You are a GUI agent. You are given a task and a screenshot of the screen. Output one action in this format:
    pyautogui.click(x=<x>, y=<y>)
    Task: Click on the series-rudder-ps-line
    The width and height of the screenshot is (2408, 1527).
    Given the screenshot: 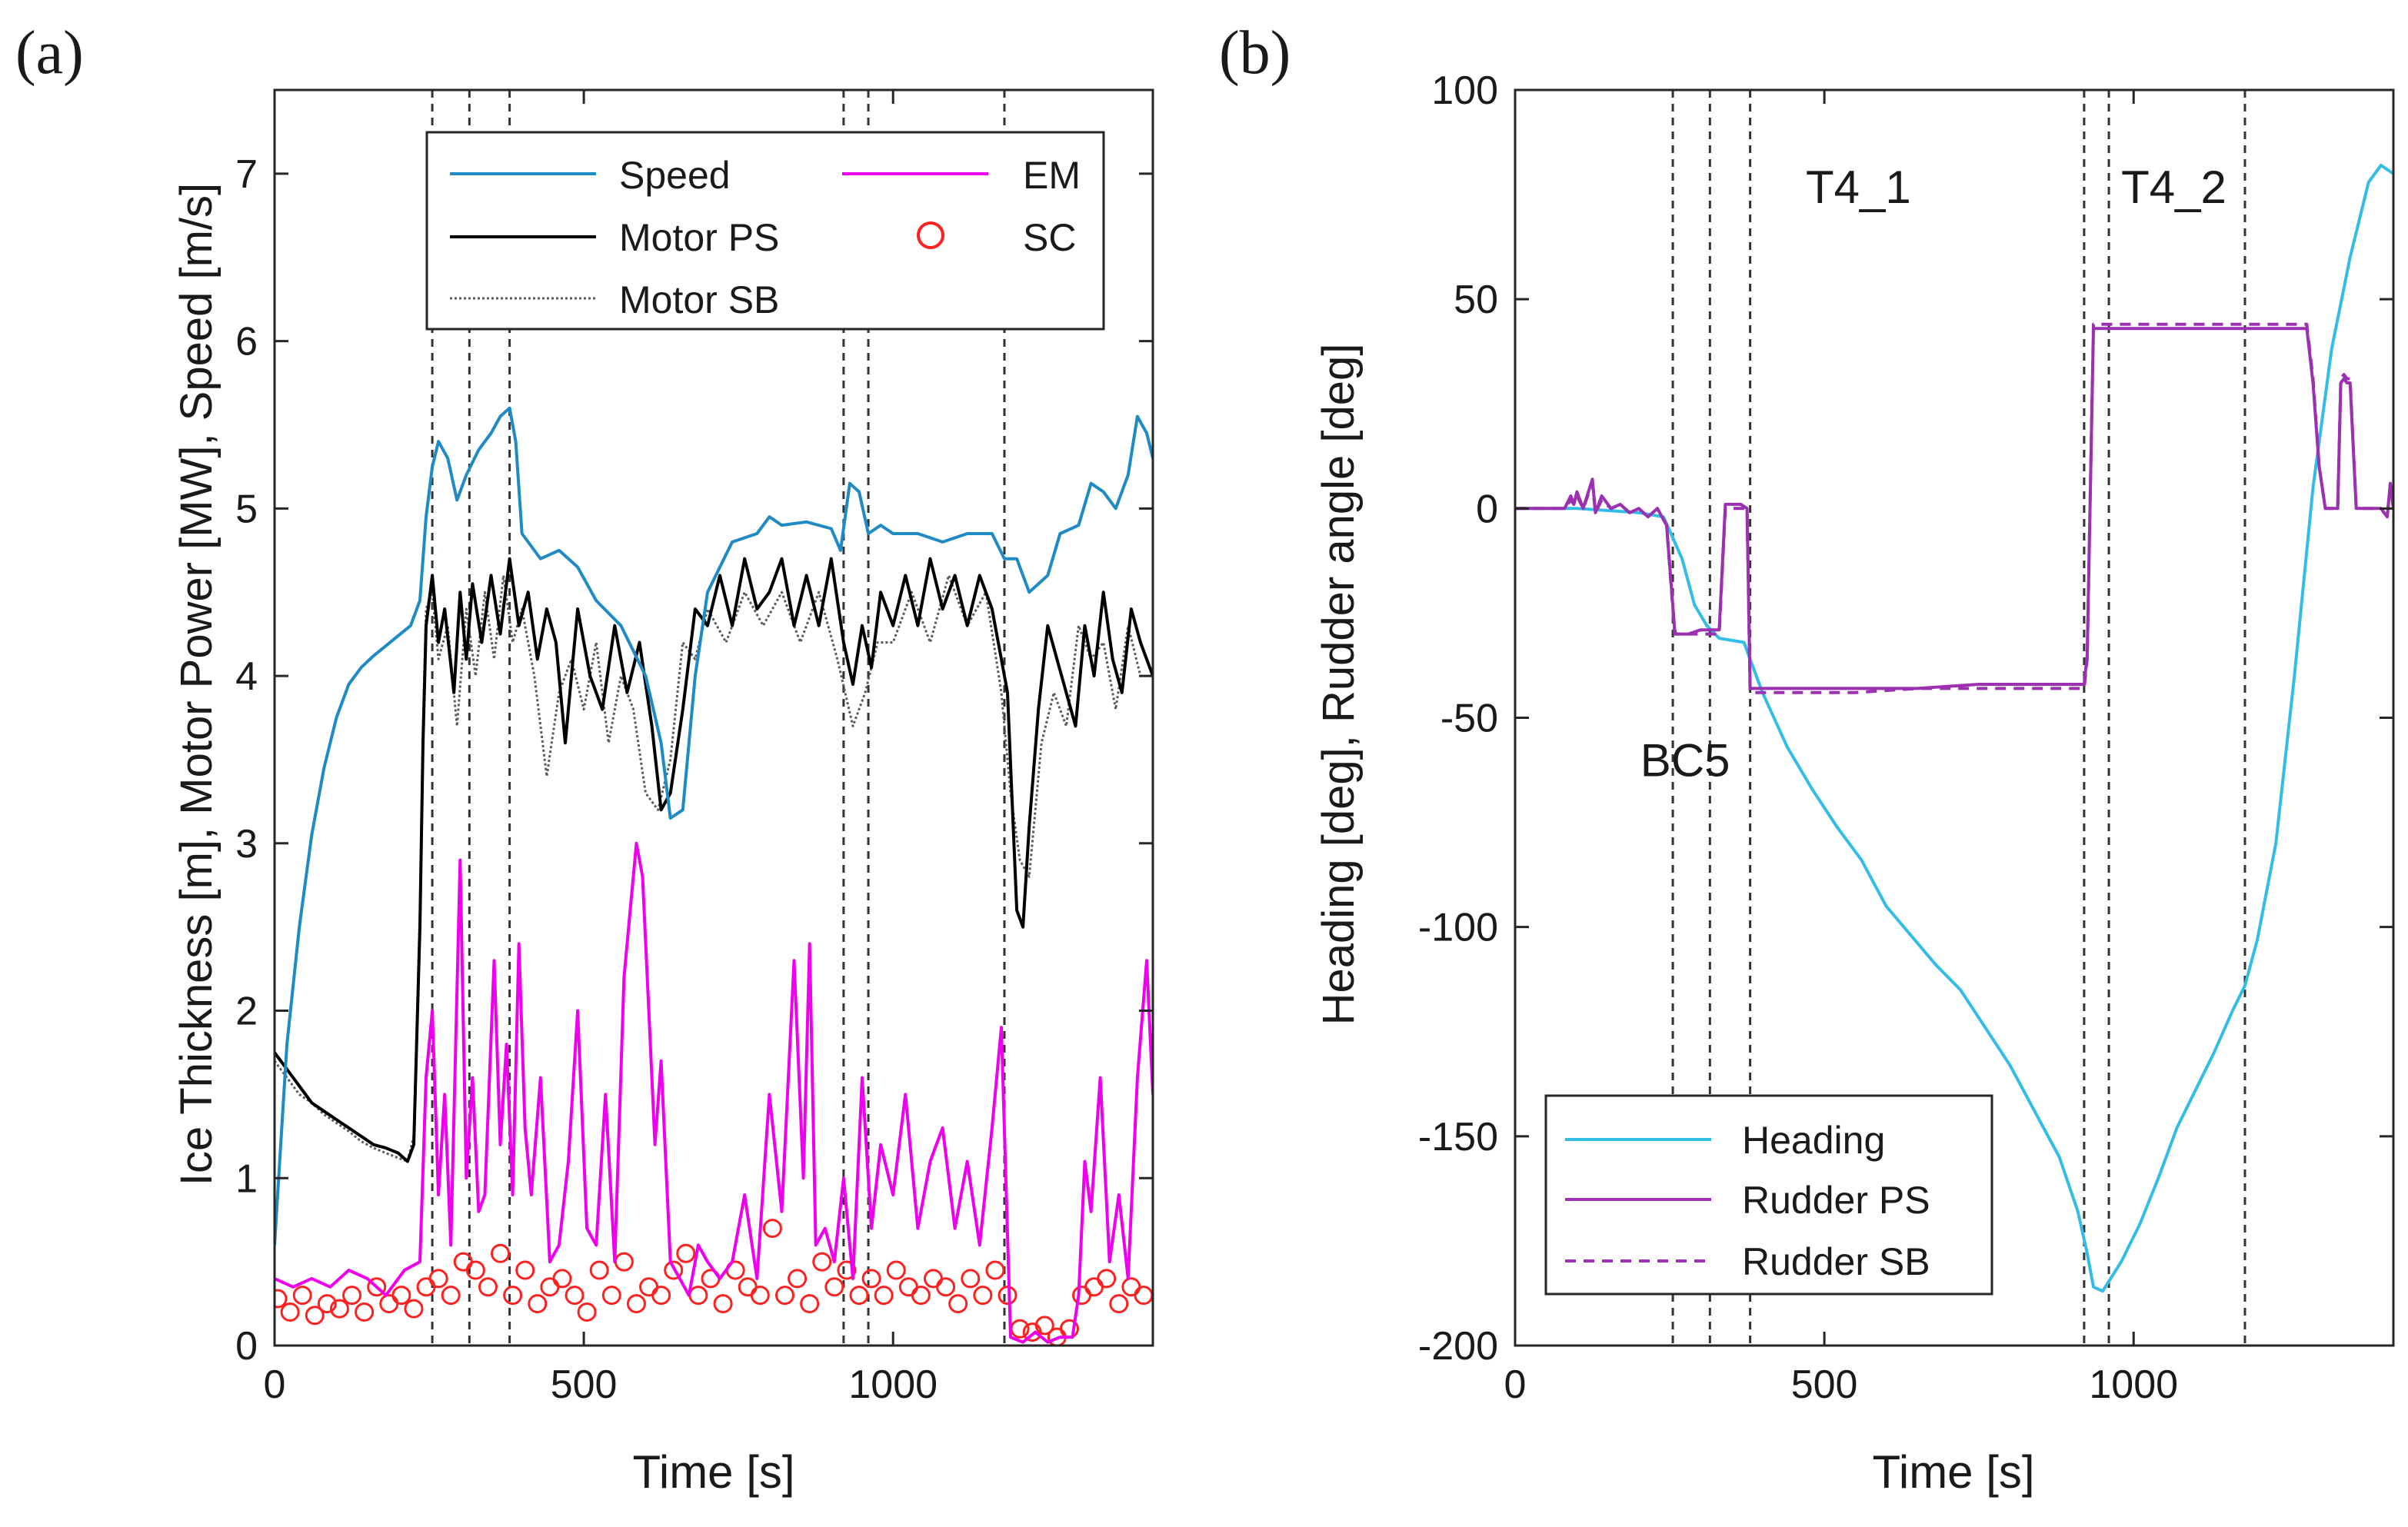 What is the action you would take?
    pyautogui.click(x=1954, y=508)
    